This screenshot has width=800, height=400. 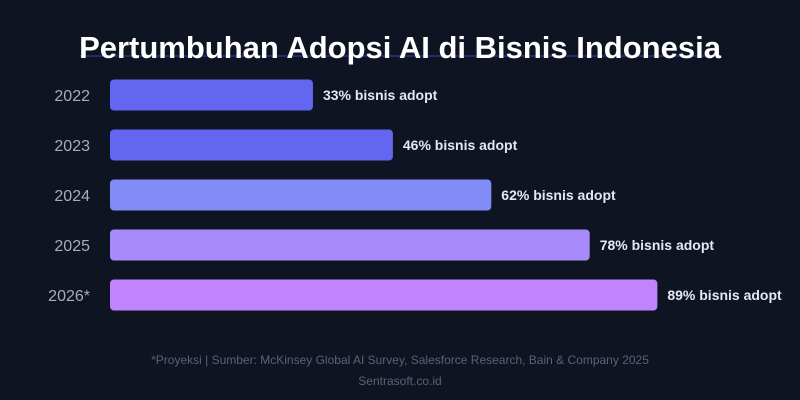 I want to click on bar-2022, so click(x=211, y=95).